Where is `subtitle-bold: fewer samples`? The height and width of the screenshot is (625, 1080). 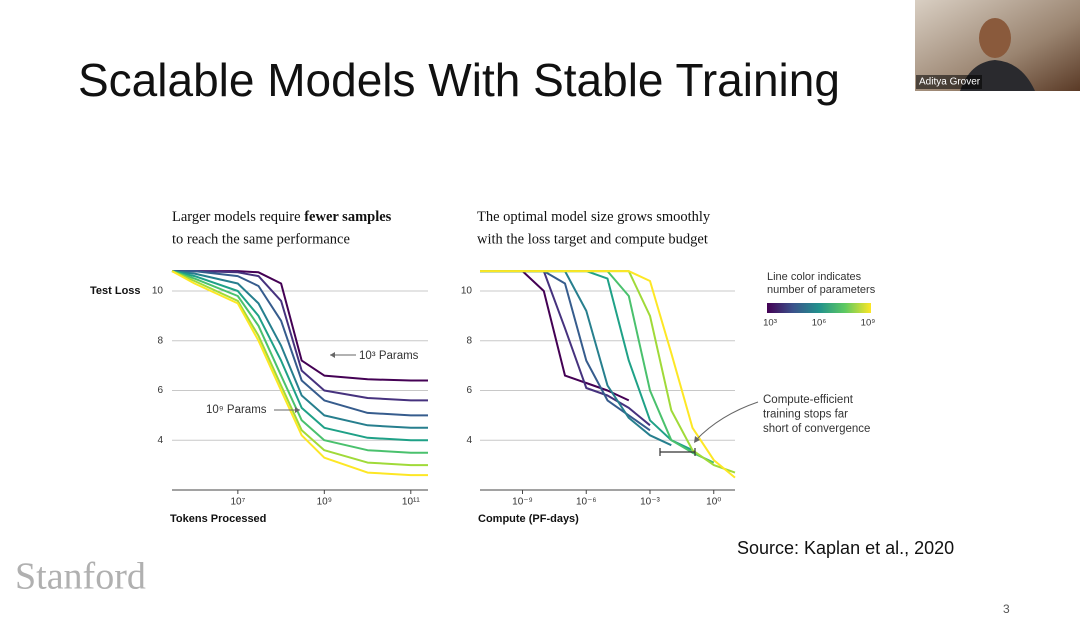 subtitle-bold: fewer samples is located at coordinates (347, 217).